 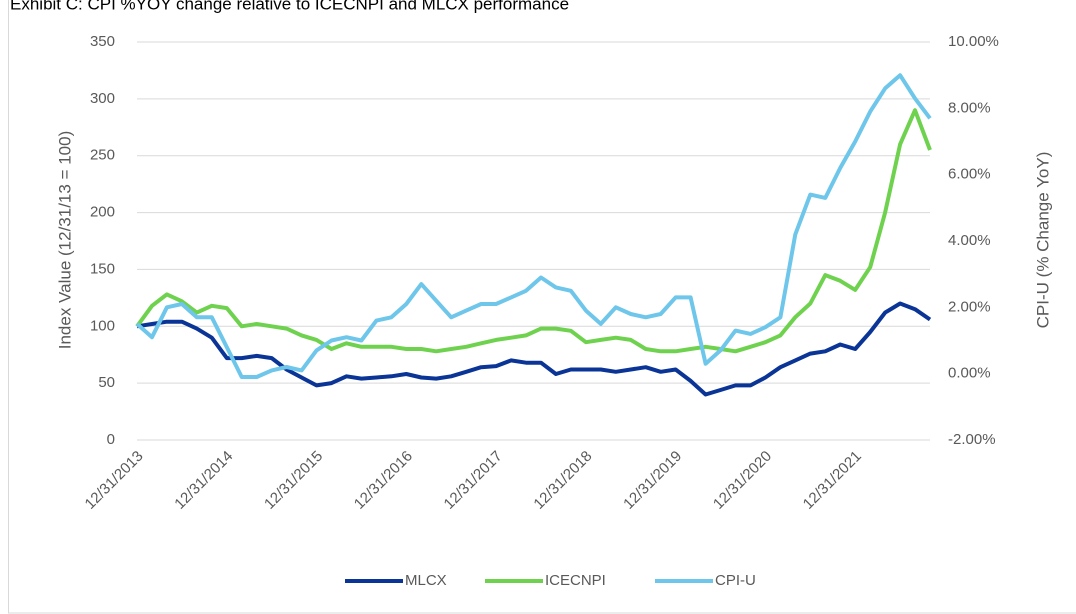 What do you see at coordinates (735, 580) in the screenshot?
I see `legend-label: CPI-U` at bounding box center [735, 580].